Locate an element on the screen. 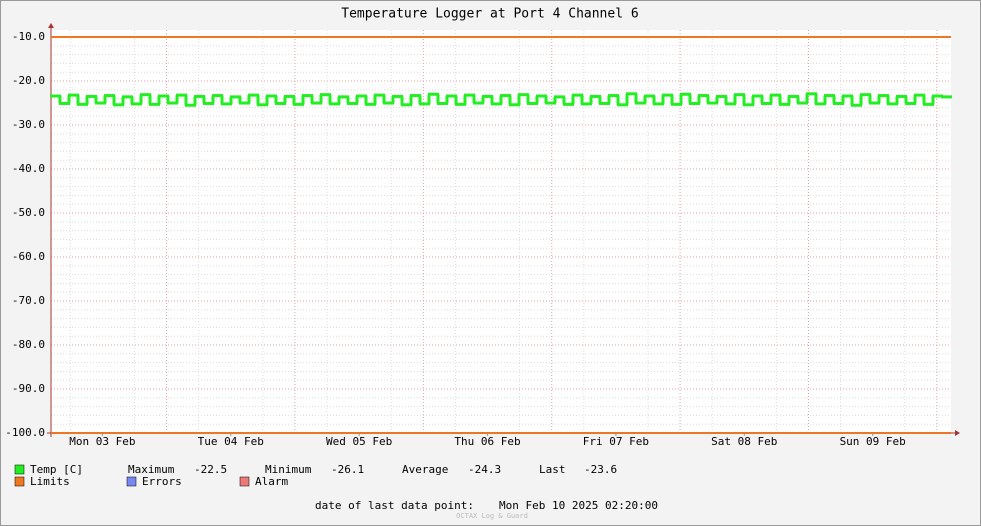 Image resolution: width=981 pixels, height=526 pixels. y-tick-label: -40.0 is located at coordinates (28, 168).